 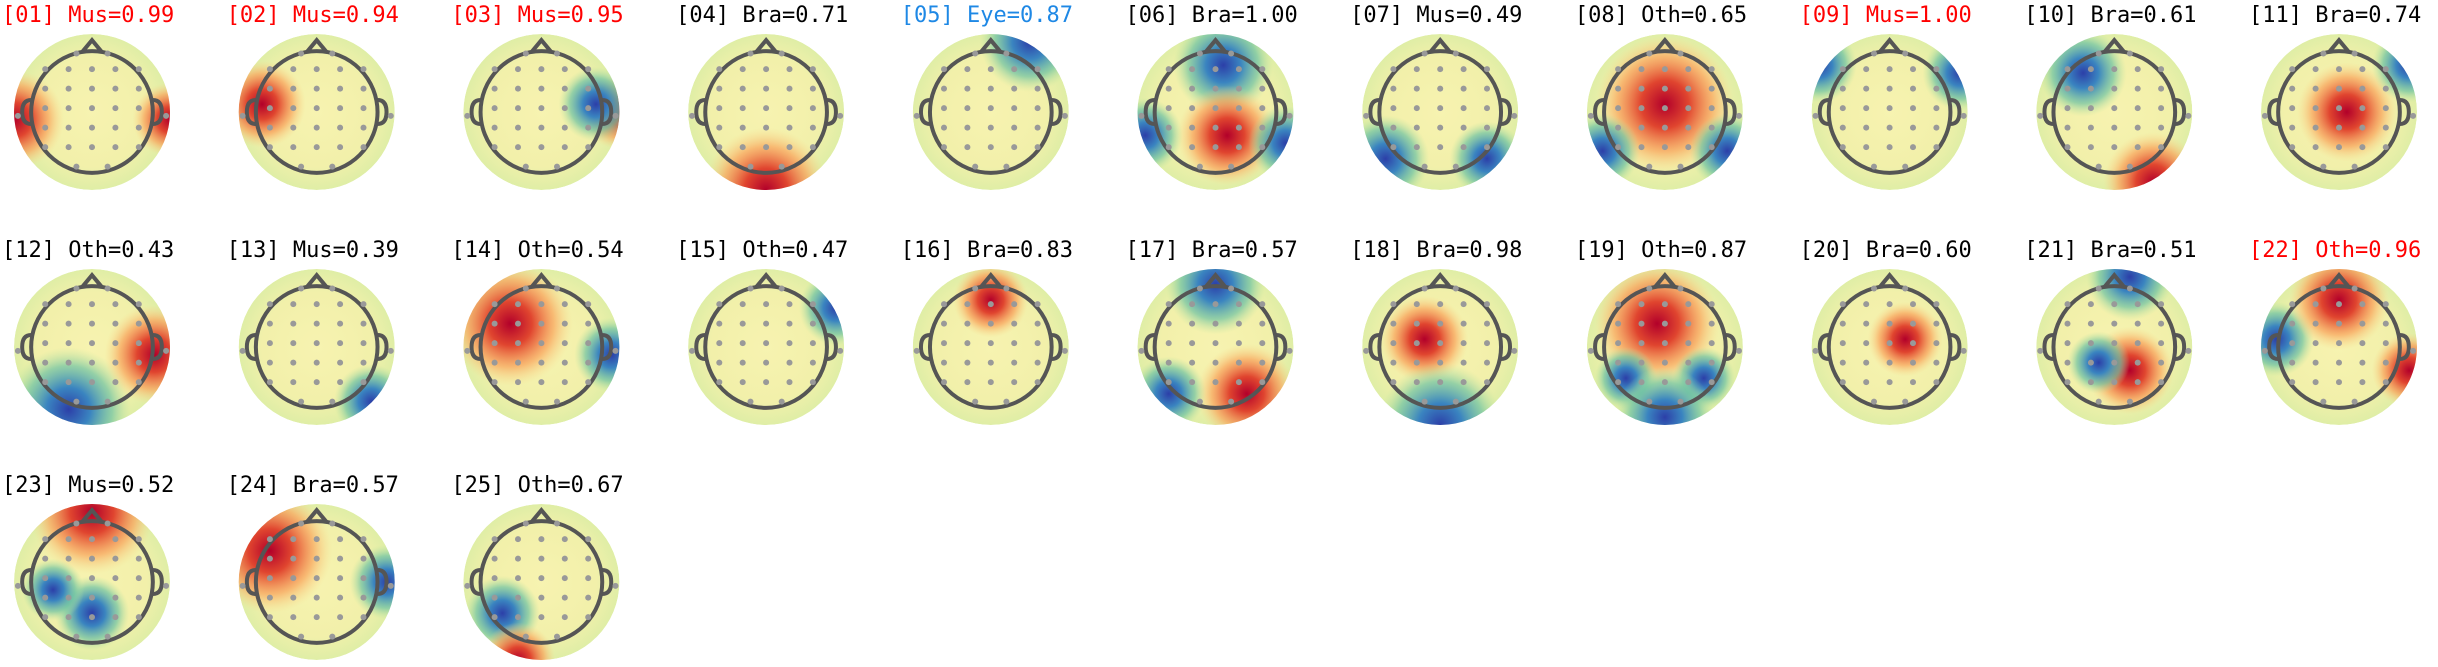 I want to click on topomap: [07] Mus=0.49, so click(x=1436, y=96).